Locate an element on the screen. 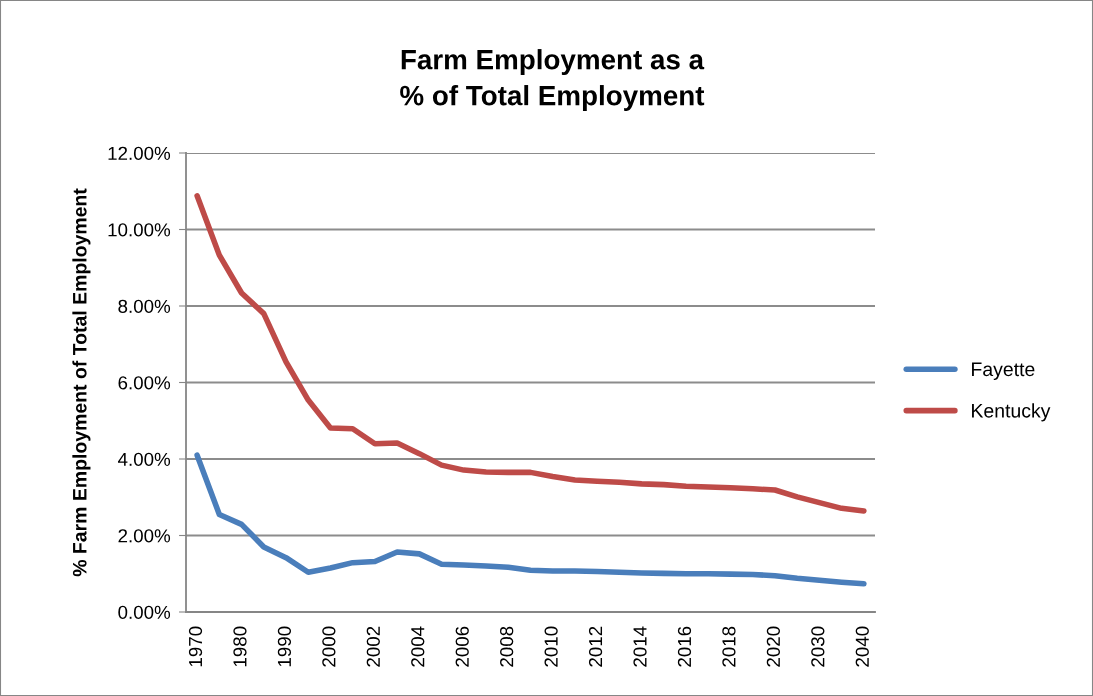 This screenshot has width=1093, height=696. y-tick-label: 2.00% is located at coordinates (144, 536).